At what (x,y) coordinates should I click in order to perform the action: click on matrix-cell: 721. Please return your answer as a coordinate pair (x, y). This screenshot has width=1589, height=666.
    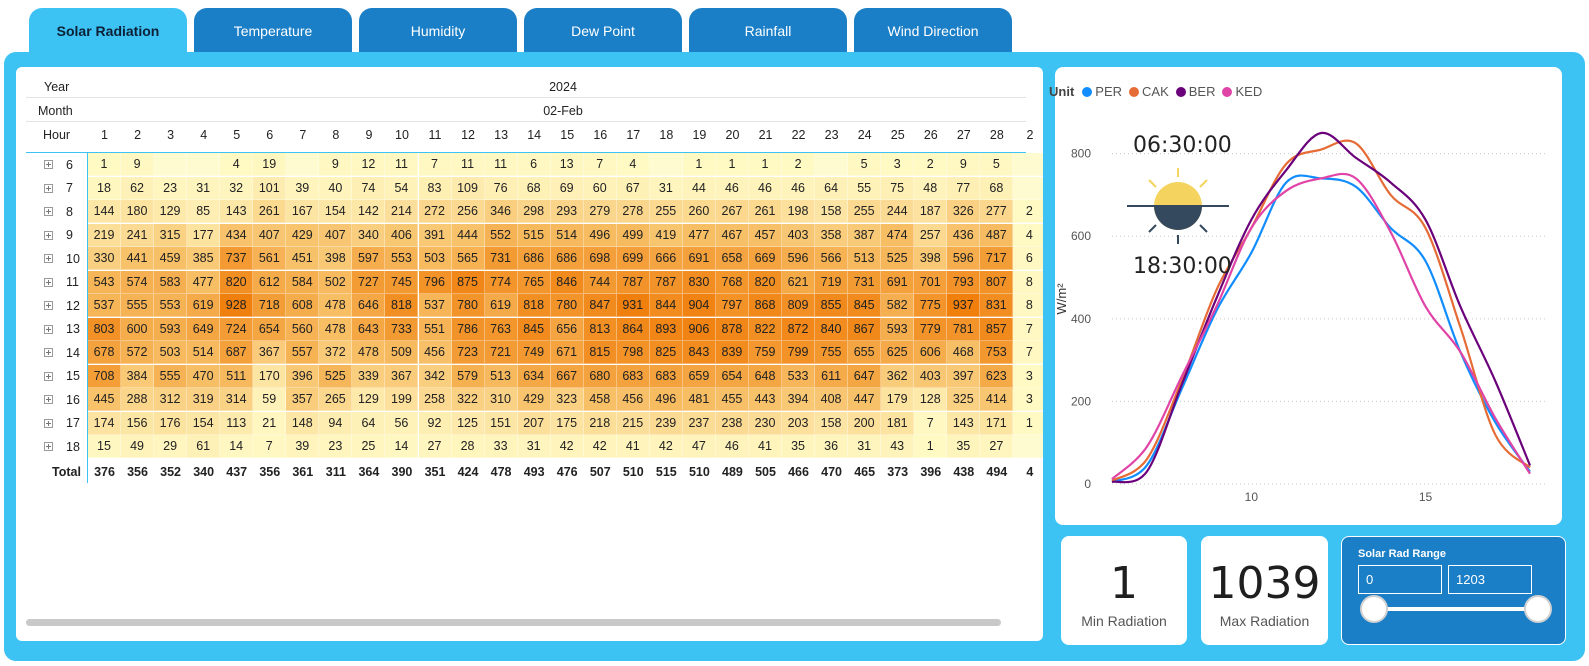
    Looking at the image, I should click on (501, 352).